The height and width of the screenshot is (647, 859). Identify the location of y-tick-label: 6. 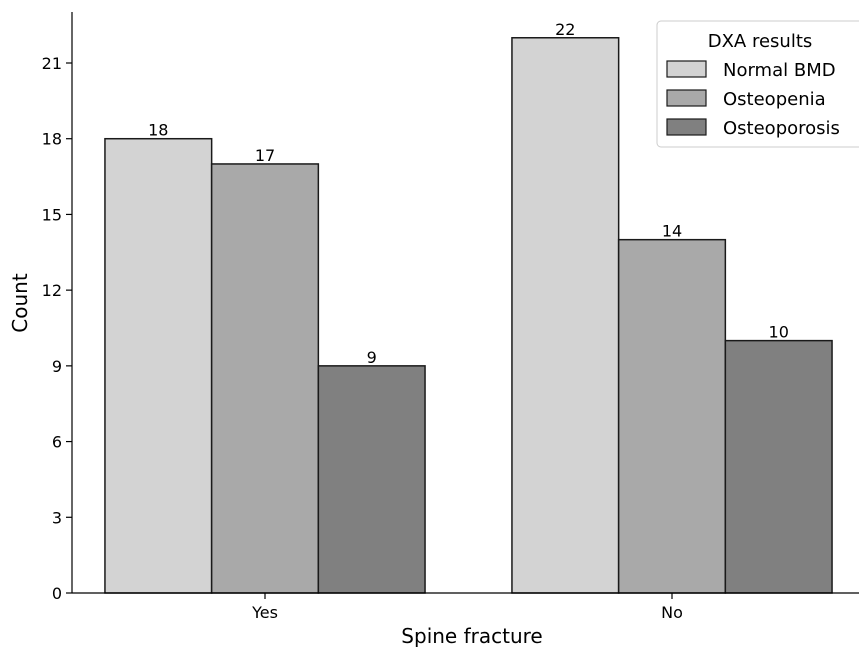
(57, 442).